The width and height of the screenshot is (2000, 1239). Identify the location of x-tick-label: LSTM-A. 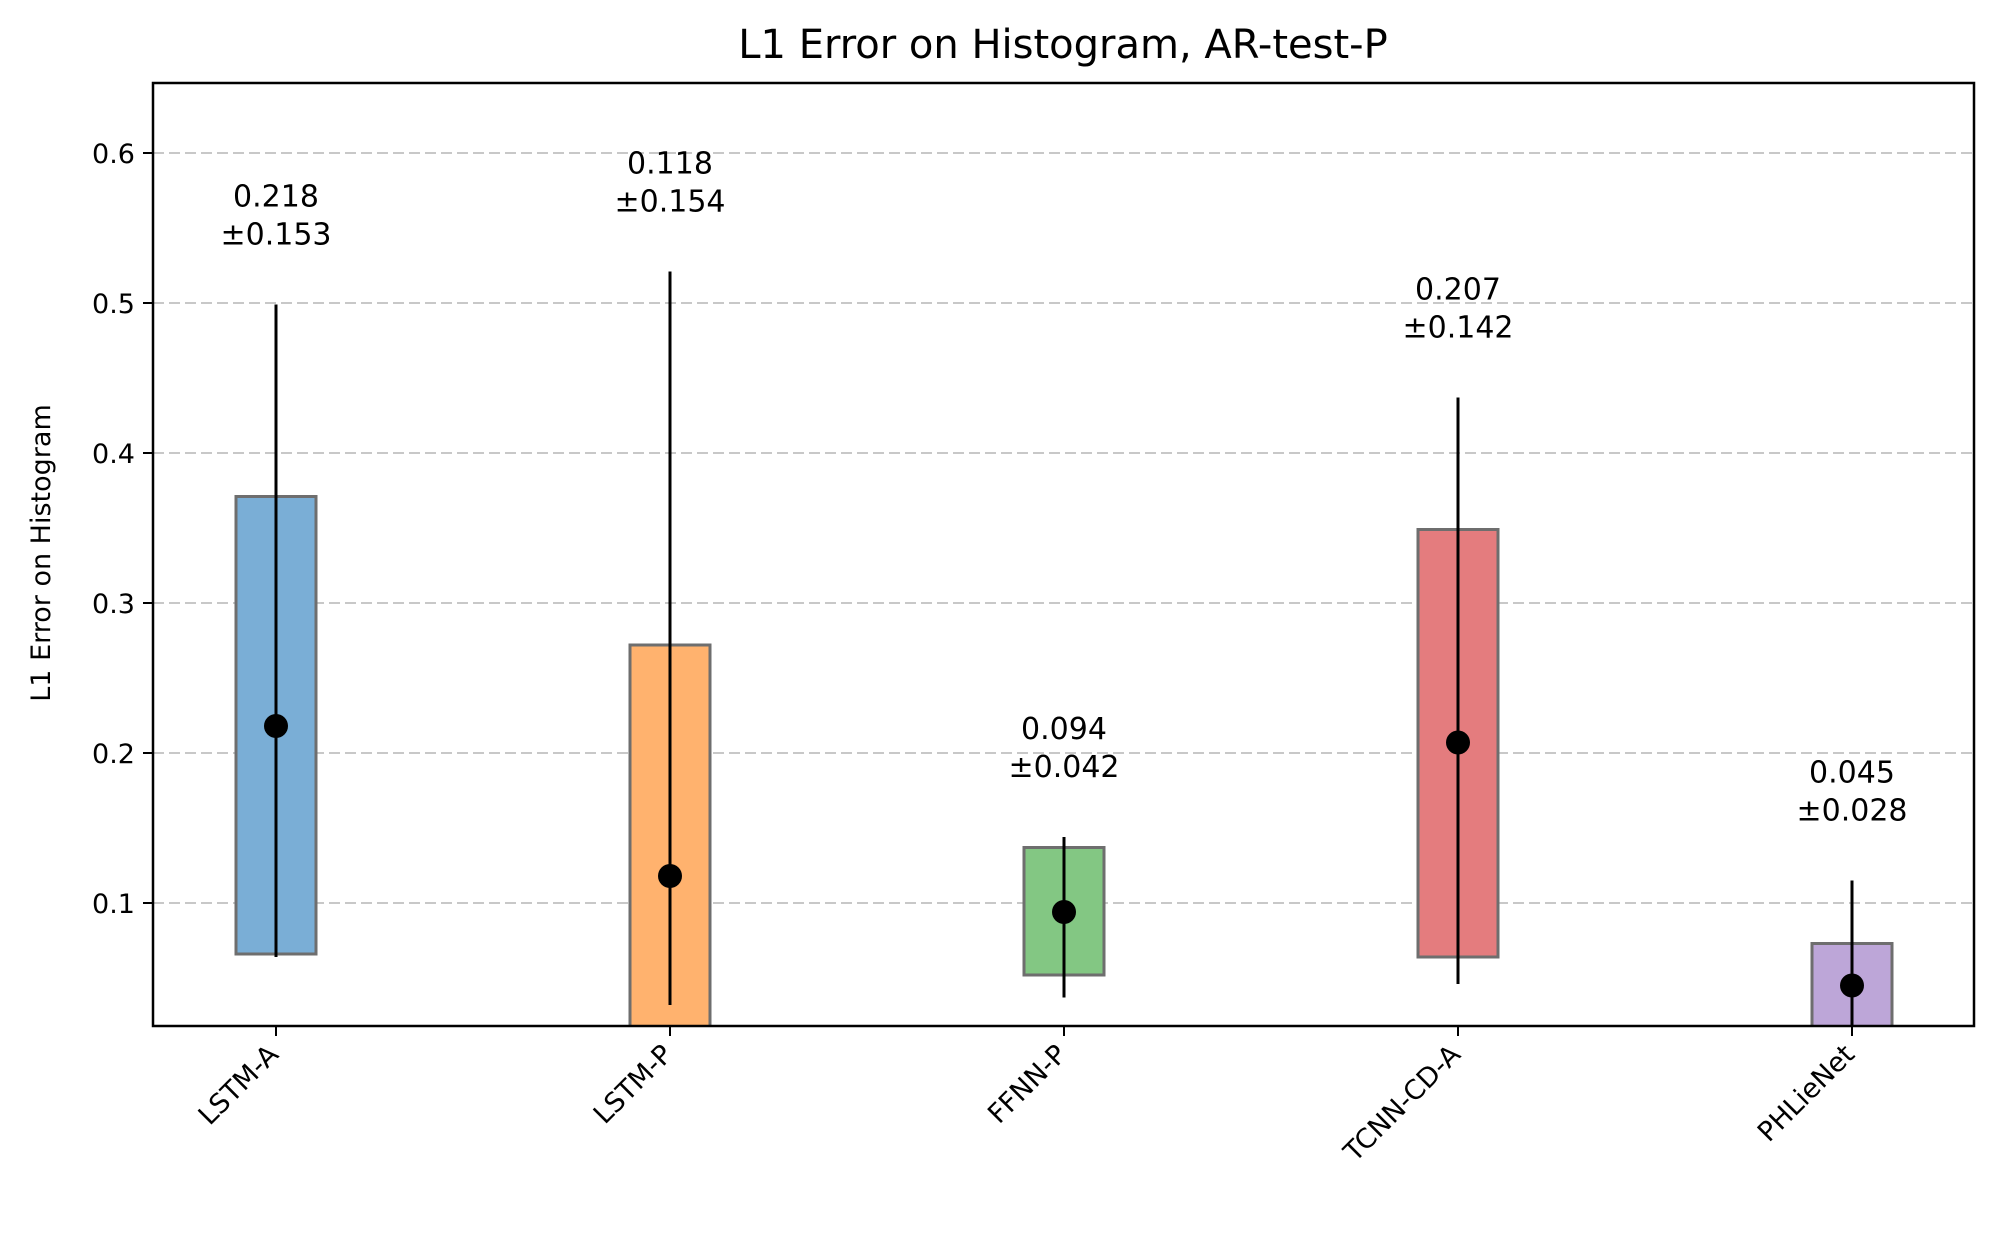
(239, 1085).